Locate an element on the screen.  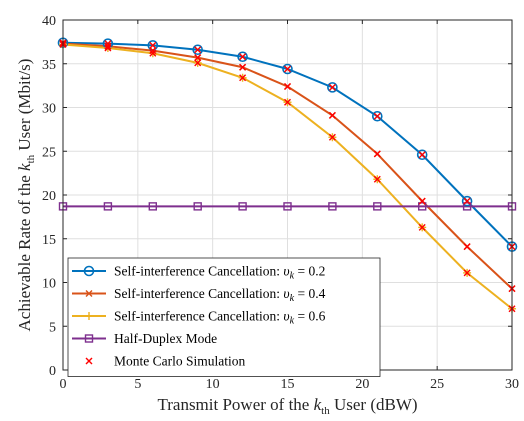
y-tick-label: 40 is located at coordinates (49, 21).